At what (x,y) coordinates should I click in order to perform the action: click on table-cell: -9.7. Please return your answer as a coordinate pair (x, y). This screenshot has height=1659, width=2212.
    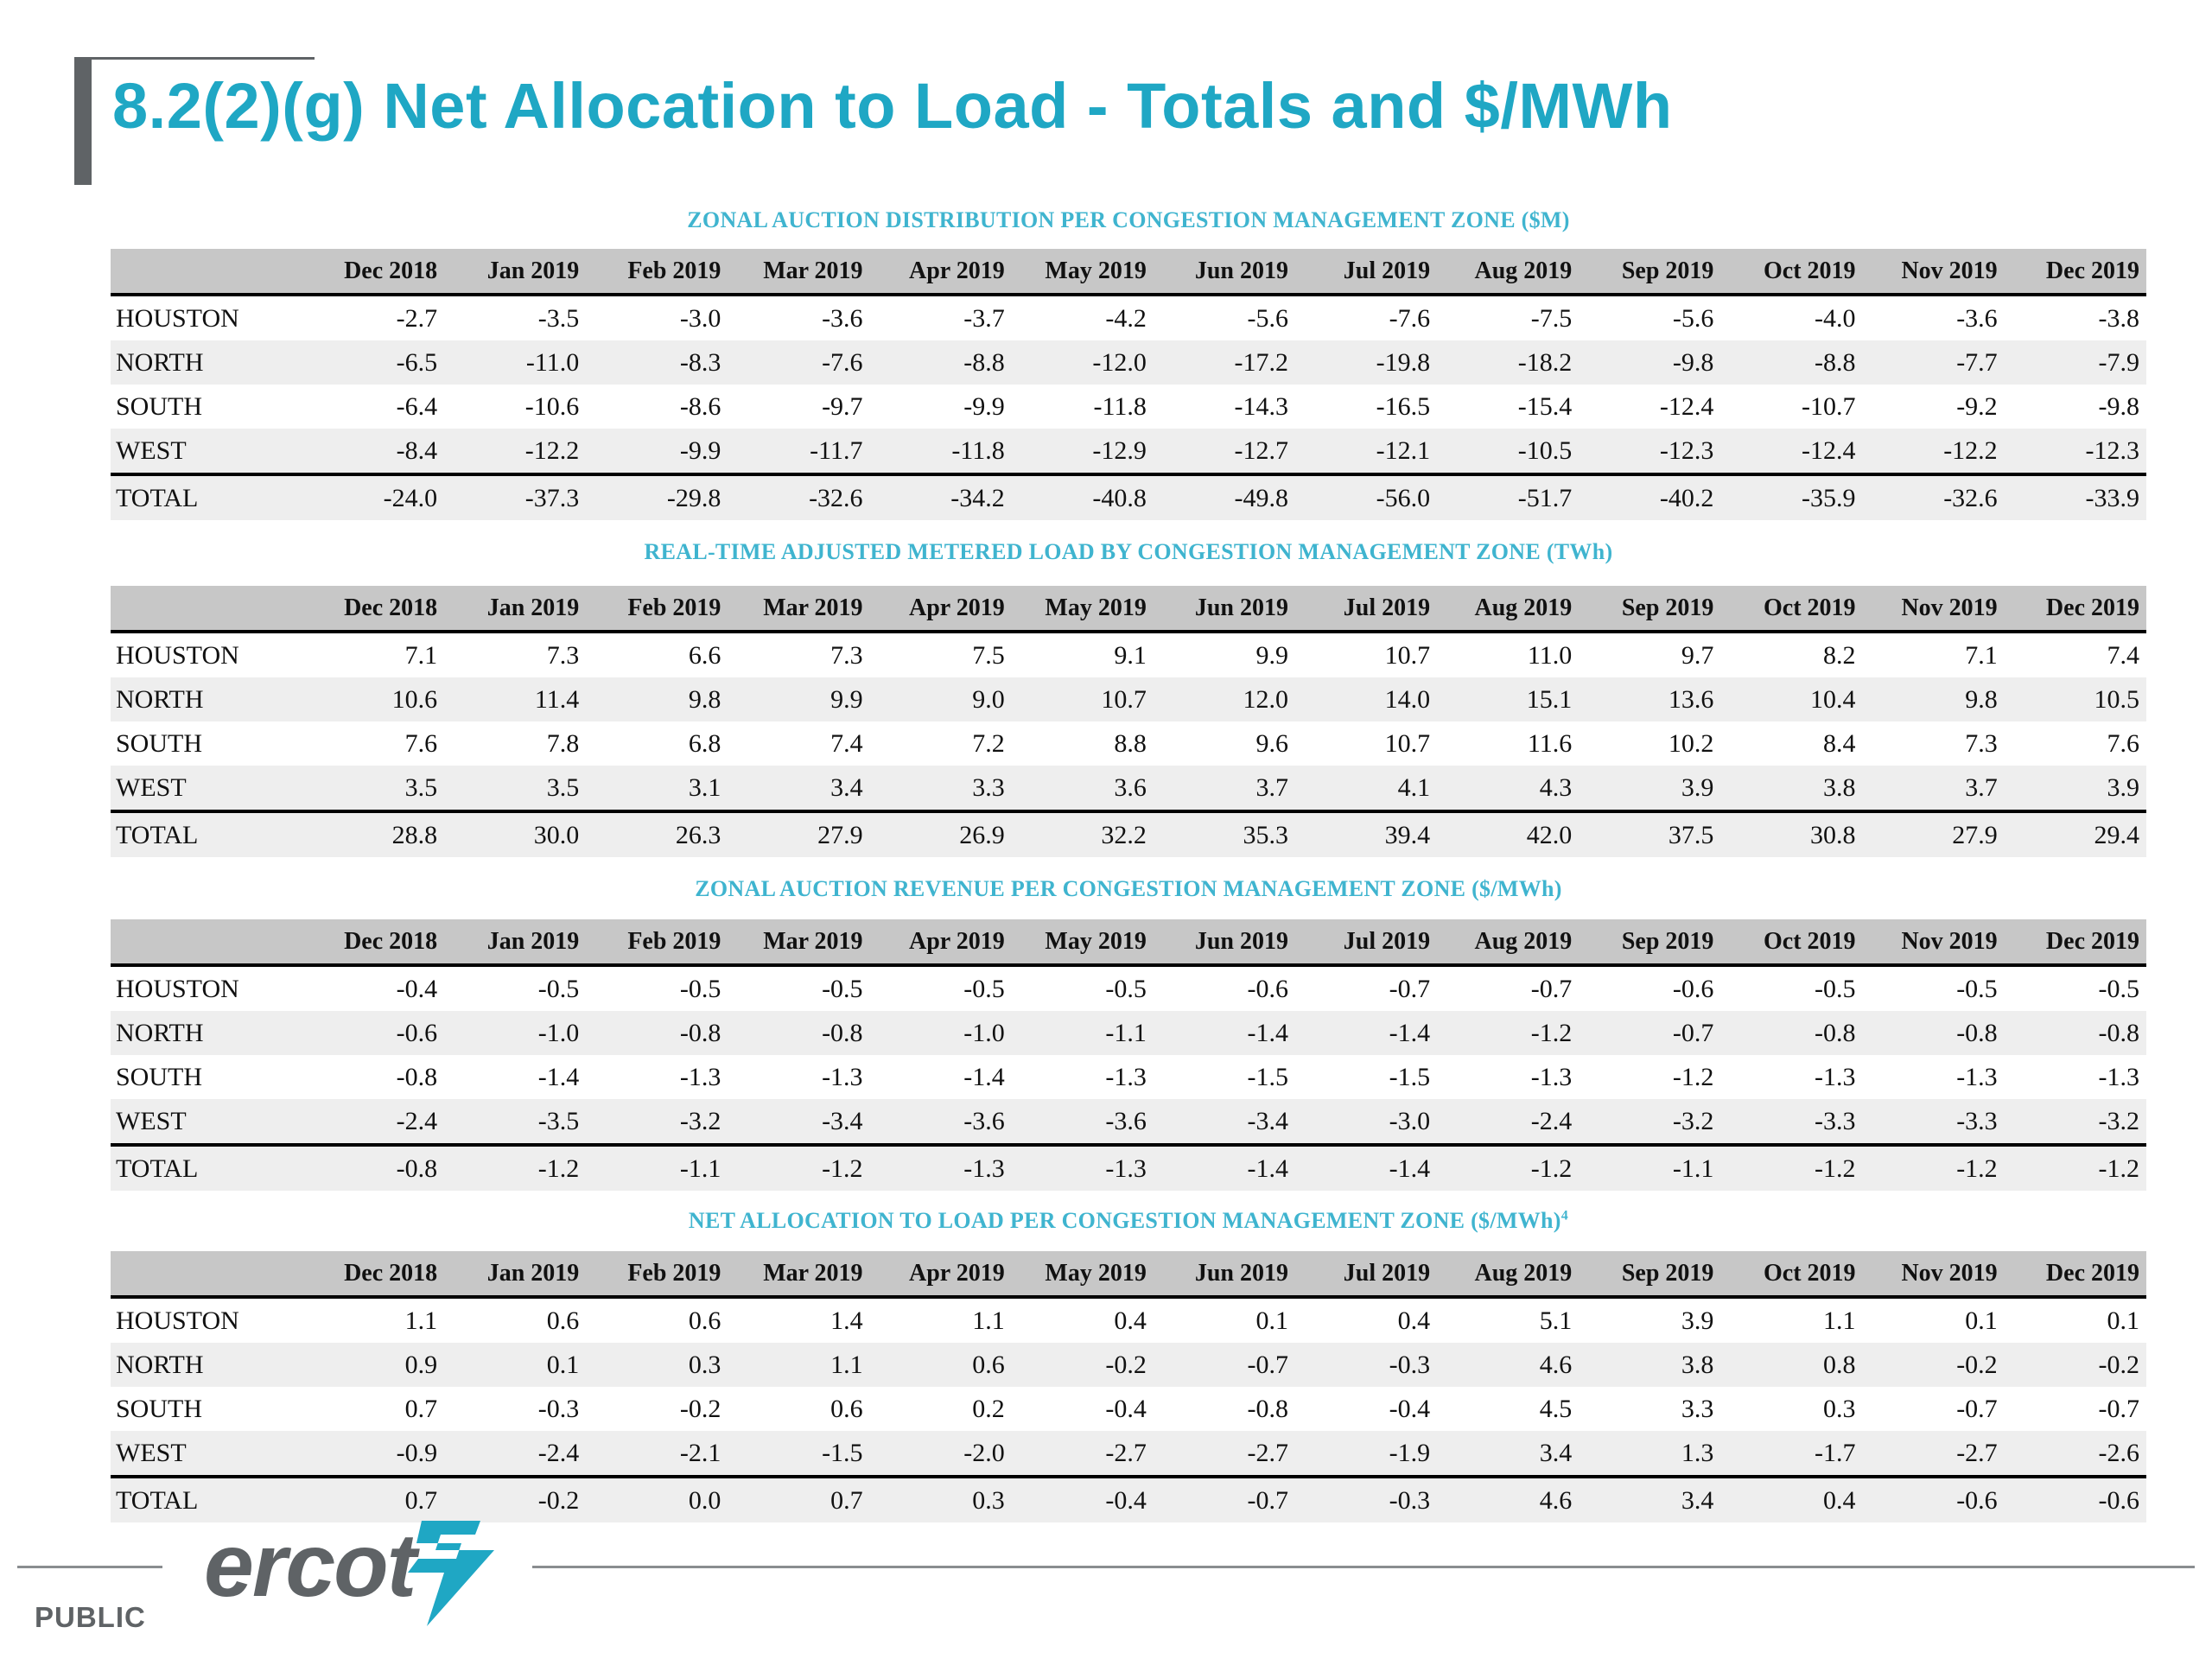
    Looking at the image, I should click on (842, 406).